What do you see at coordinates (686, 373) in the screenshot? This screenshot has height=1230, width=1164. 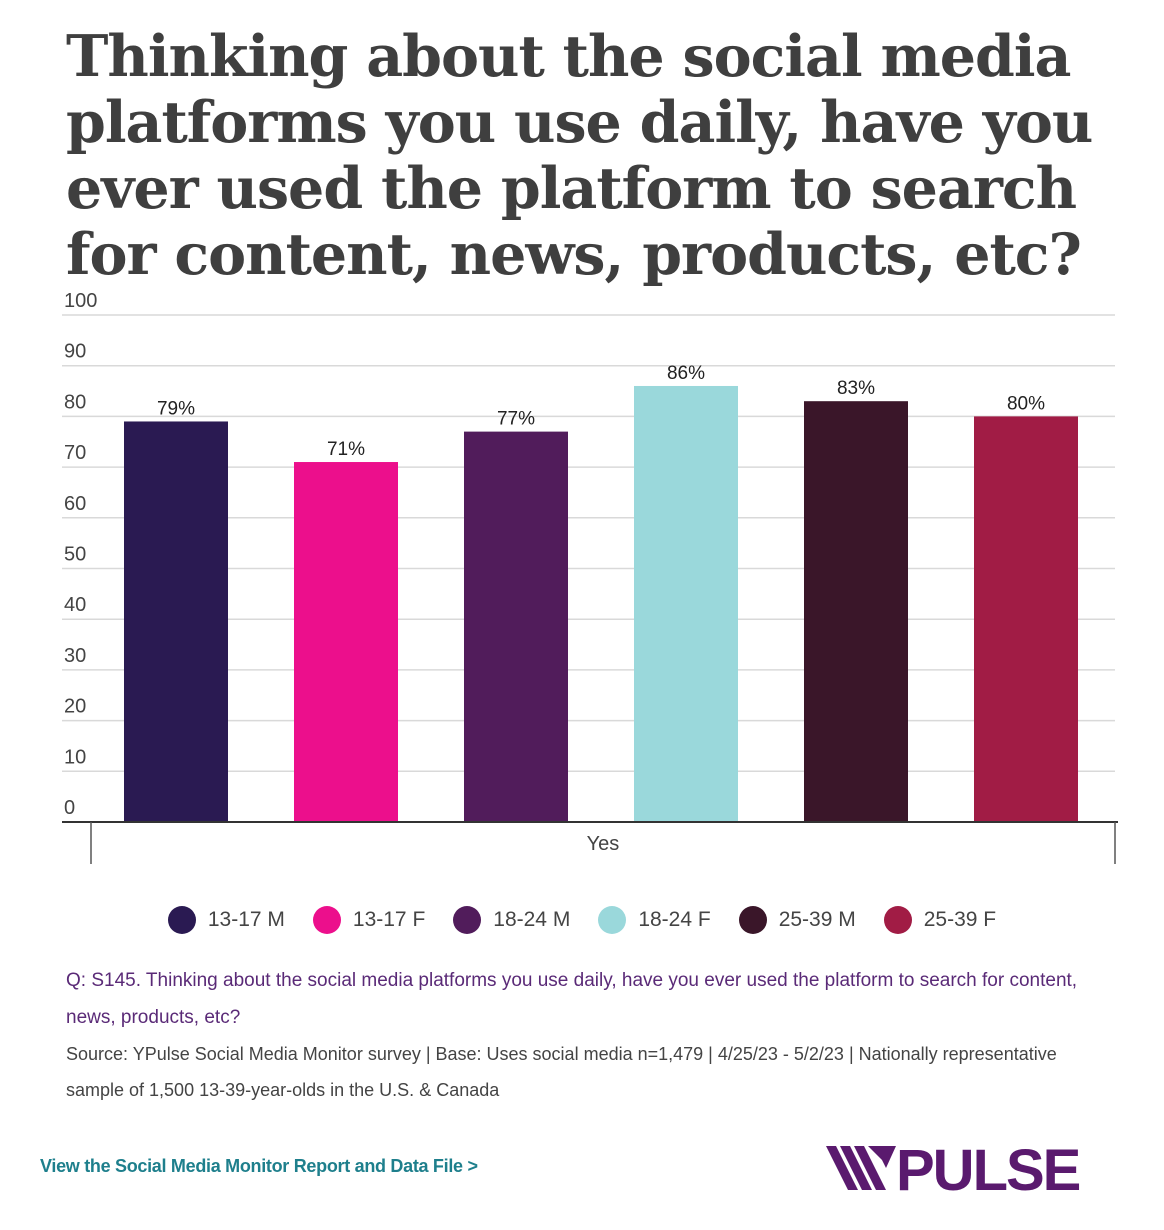 I see `data-label: 86%` at bounding box center [686, 373].